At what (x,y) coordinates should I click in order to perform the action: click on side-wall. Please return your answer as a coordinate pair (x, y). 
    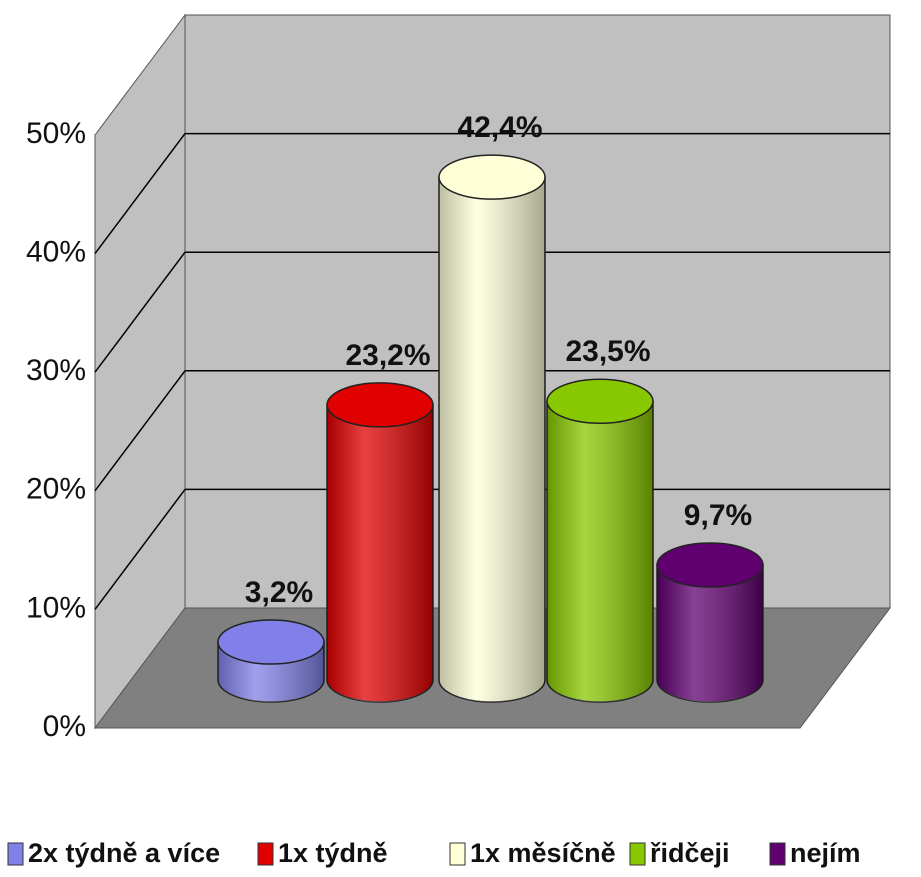
    Looking at the image, I should click on (140, 371).